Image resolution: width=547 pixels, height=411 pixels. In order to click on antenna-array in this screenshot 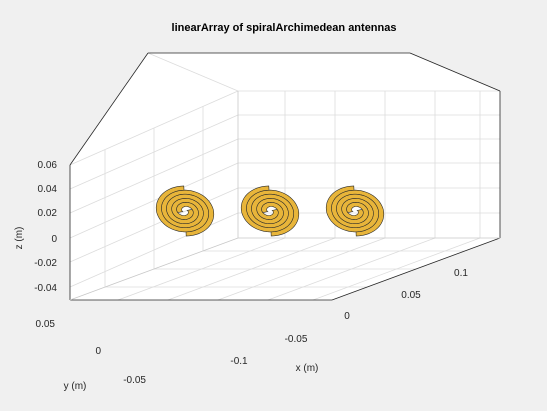, I will do `click(270, 211)`.